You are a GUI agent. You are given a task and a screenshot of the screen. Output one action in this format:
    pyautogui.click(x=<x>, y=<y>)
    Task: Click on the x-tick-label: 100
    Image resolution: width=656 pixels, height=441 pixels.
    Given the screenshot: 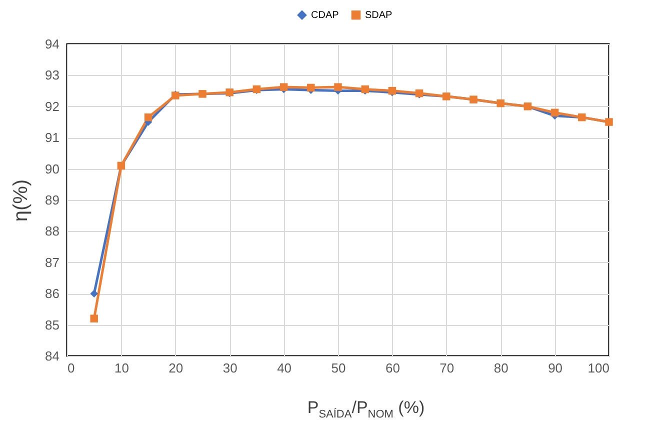 What is the action you would take?
    pyautogui.click(x=599, y=368)
    